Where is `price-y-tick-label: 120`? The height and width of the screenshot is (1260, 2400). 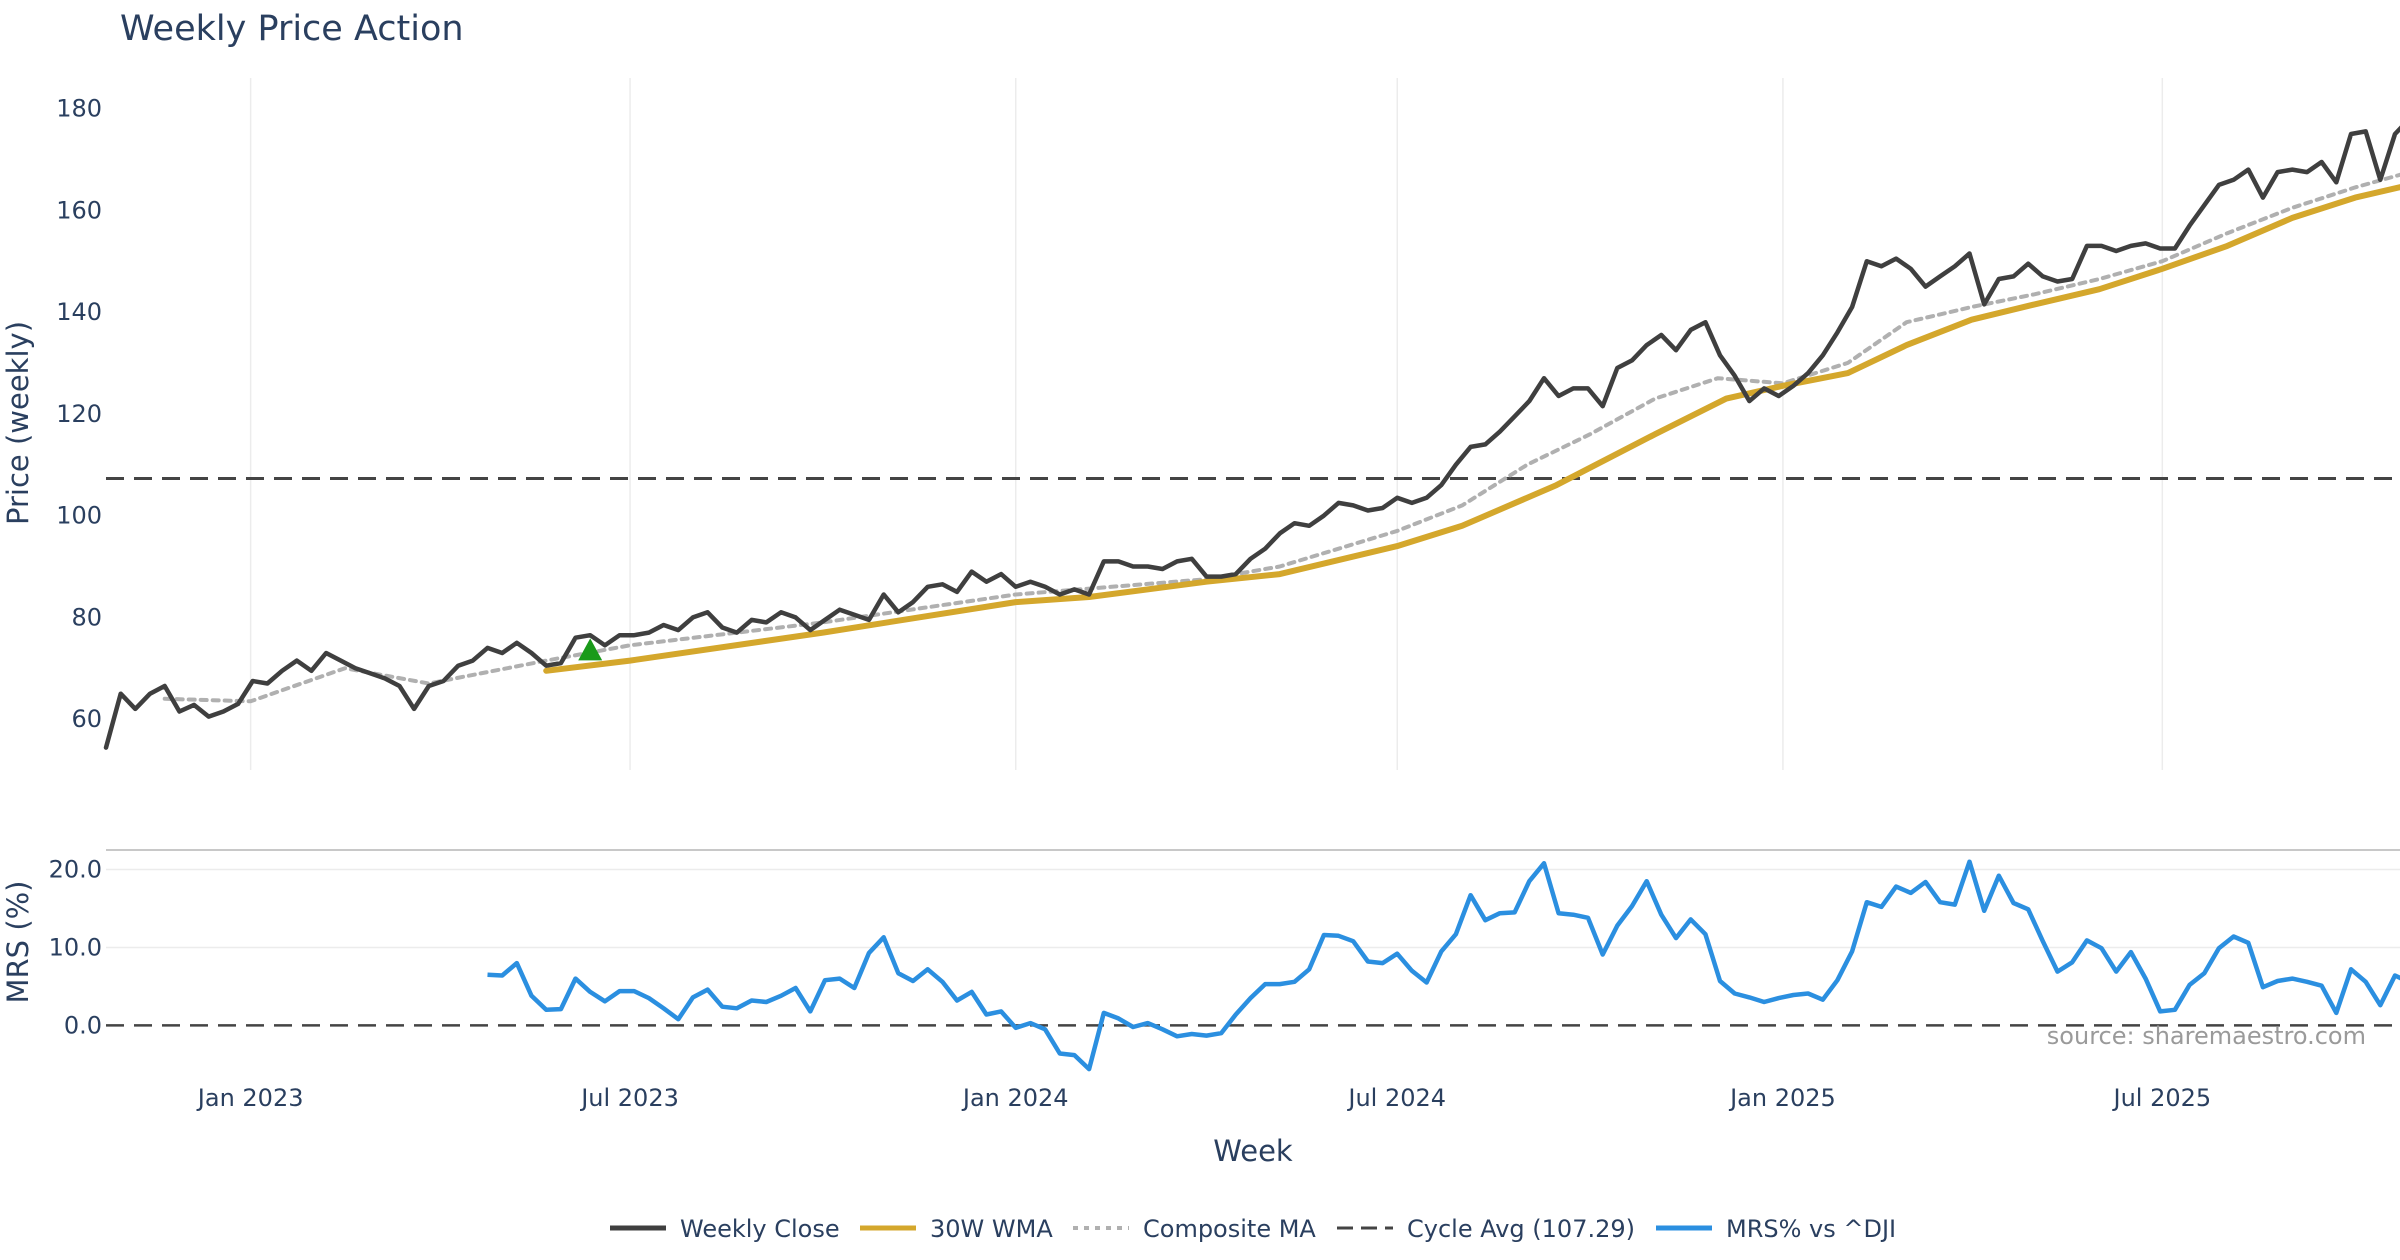 price-y-tick-label: 120 is located at coordinates (79, 414).